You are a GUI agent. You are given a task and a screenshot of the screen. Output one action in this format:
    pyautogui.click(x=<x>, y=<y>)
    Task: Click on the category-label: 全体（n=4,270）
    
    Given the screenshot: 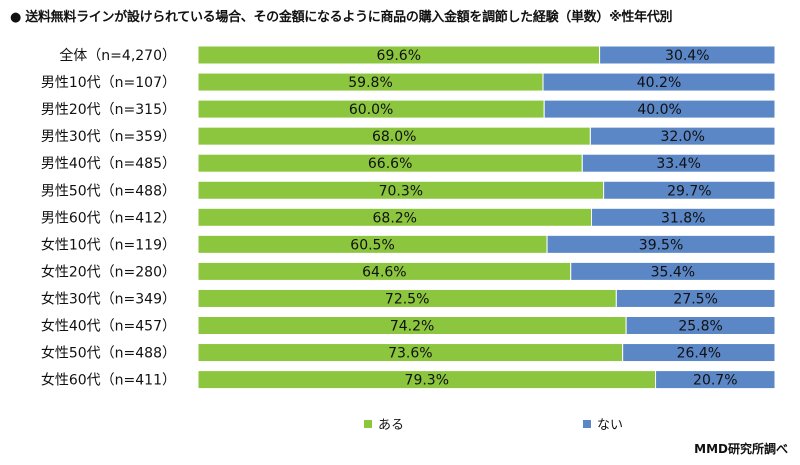 What is the action you would take?
    pyautogui.click(x=117, y=55)
    